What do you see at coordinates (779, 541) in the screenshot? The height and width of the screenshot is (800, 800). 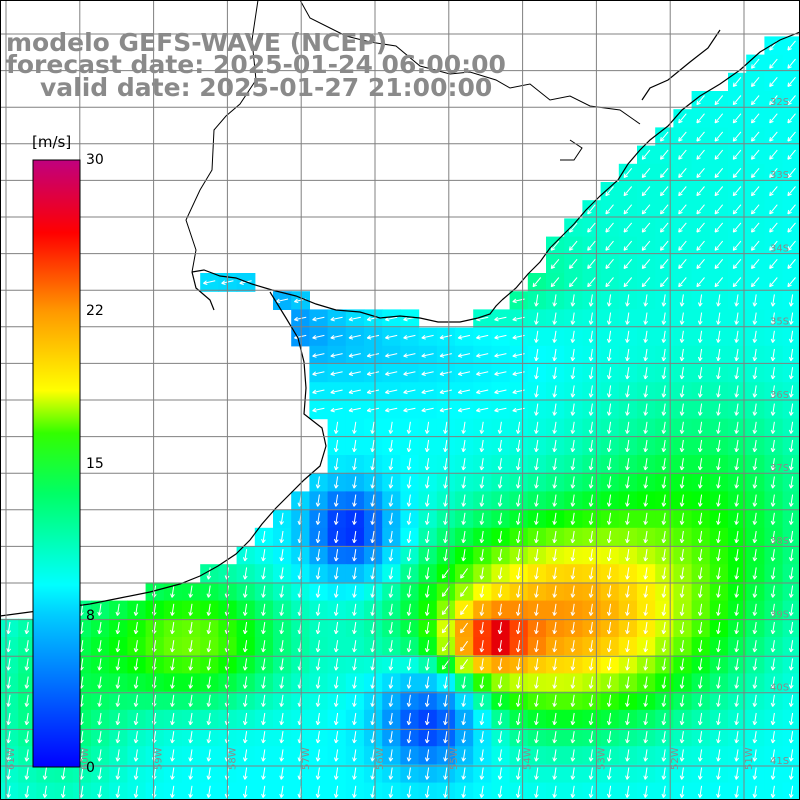 I see `latitude-label: 38S` at bounding box center [779, 541].